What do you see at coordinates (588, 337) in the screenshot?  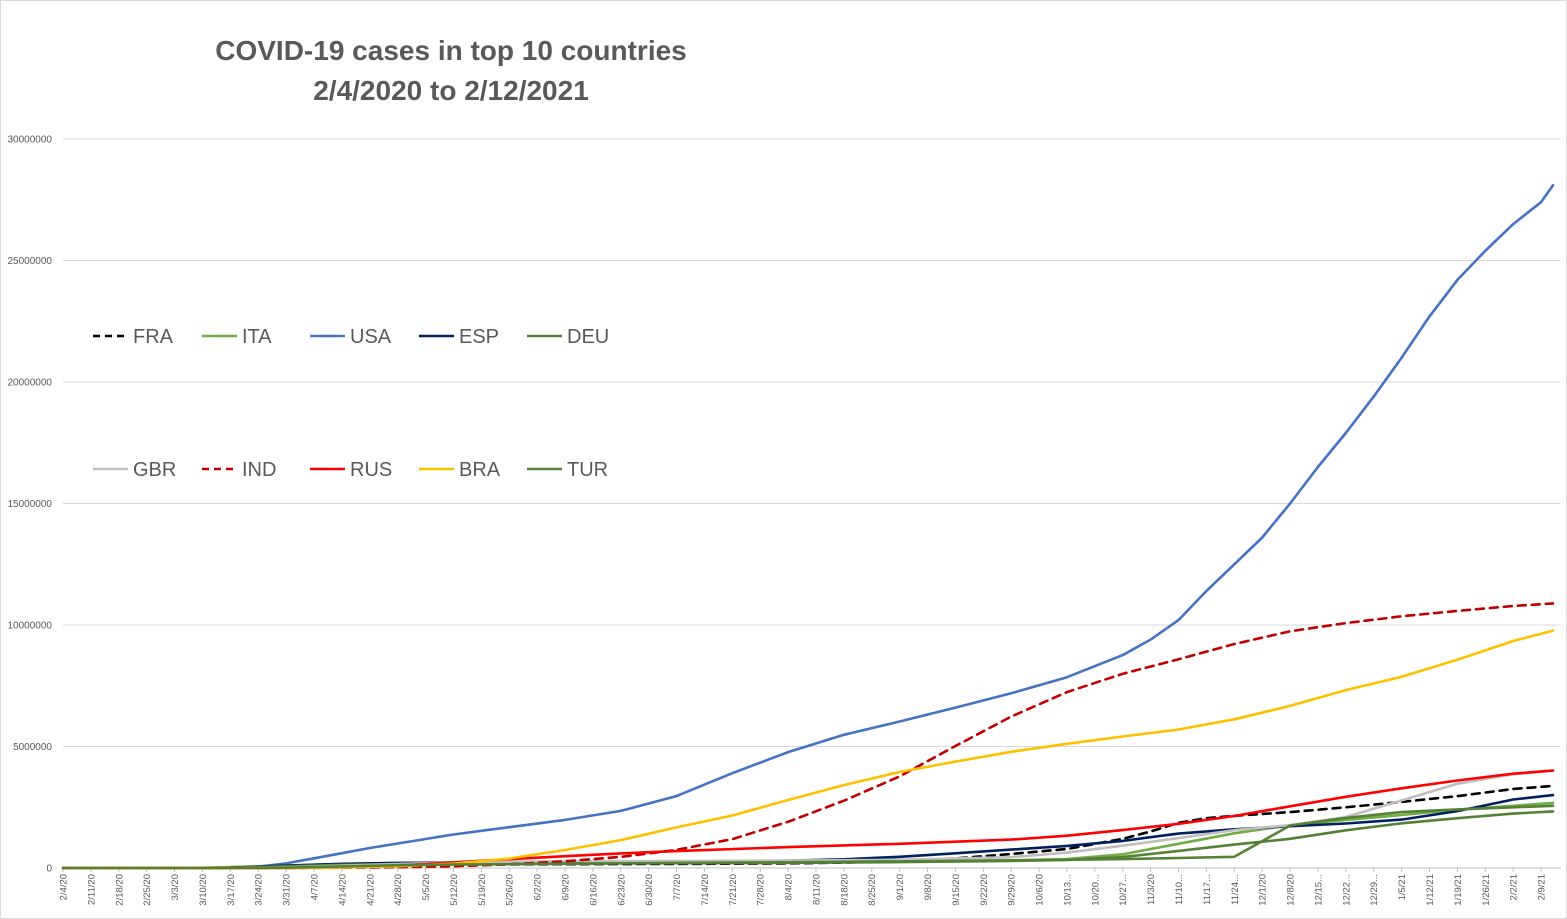 I see `legend-label-deu: DEU` at bounding box center [588, 337].